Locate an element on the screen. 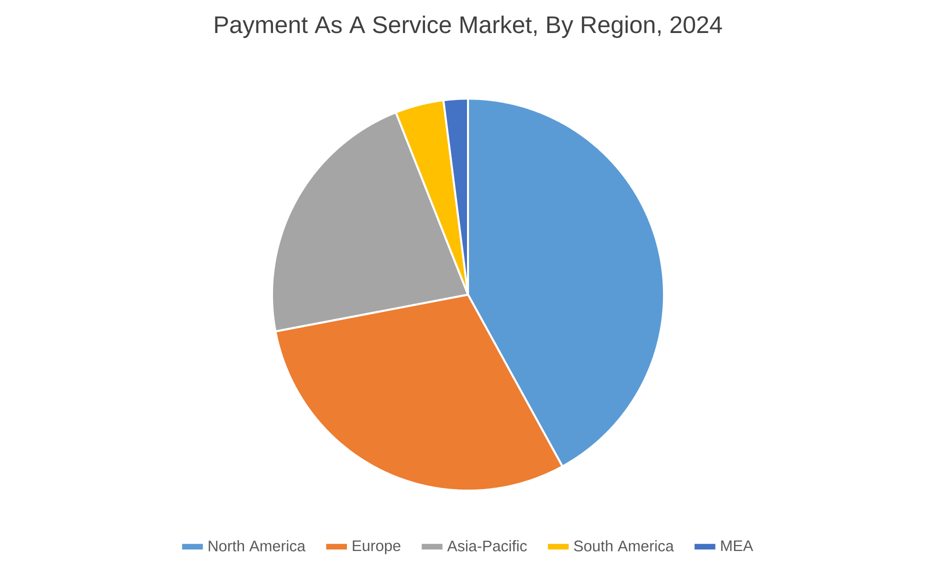 This screenshot has width=940, height=579. legend-label: Europe is located at coordinates (376, 547).